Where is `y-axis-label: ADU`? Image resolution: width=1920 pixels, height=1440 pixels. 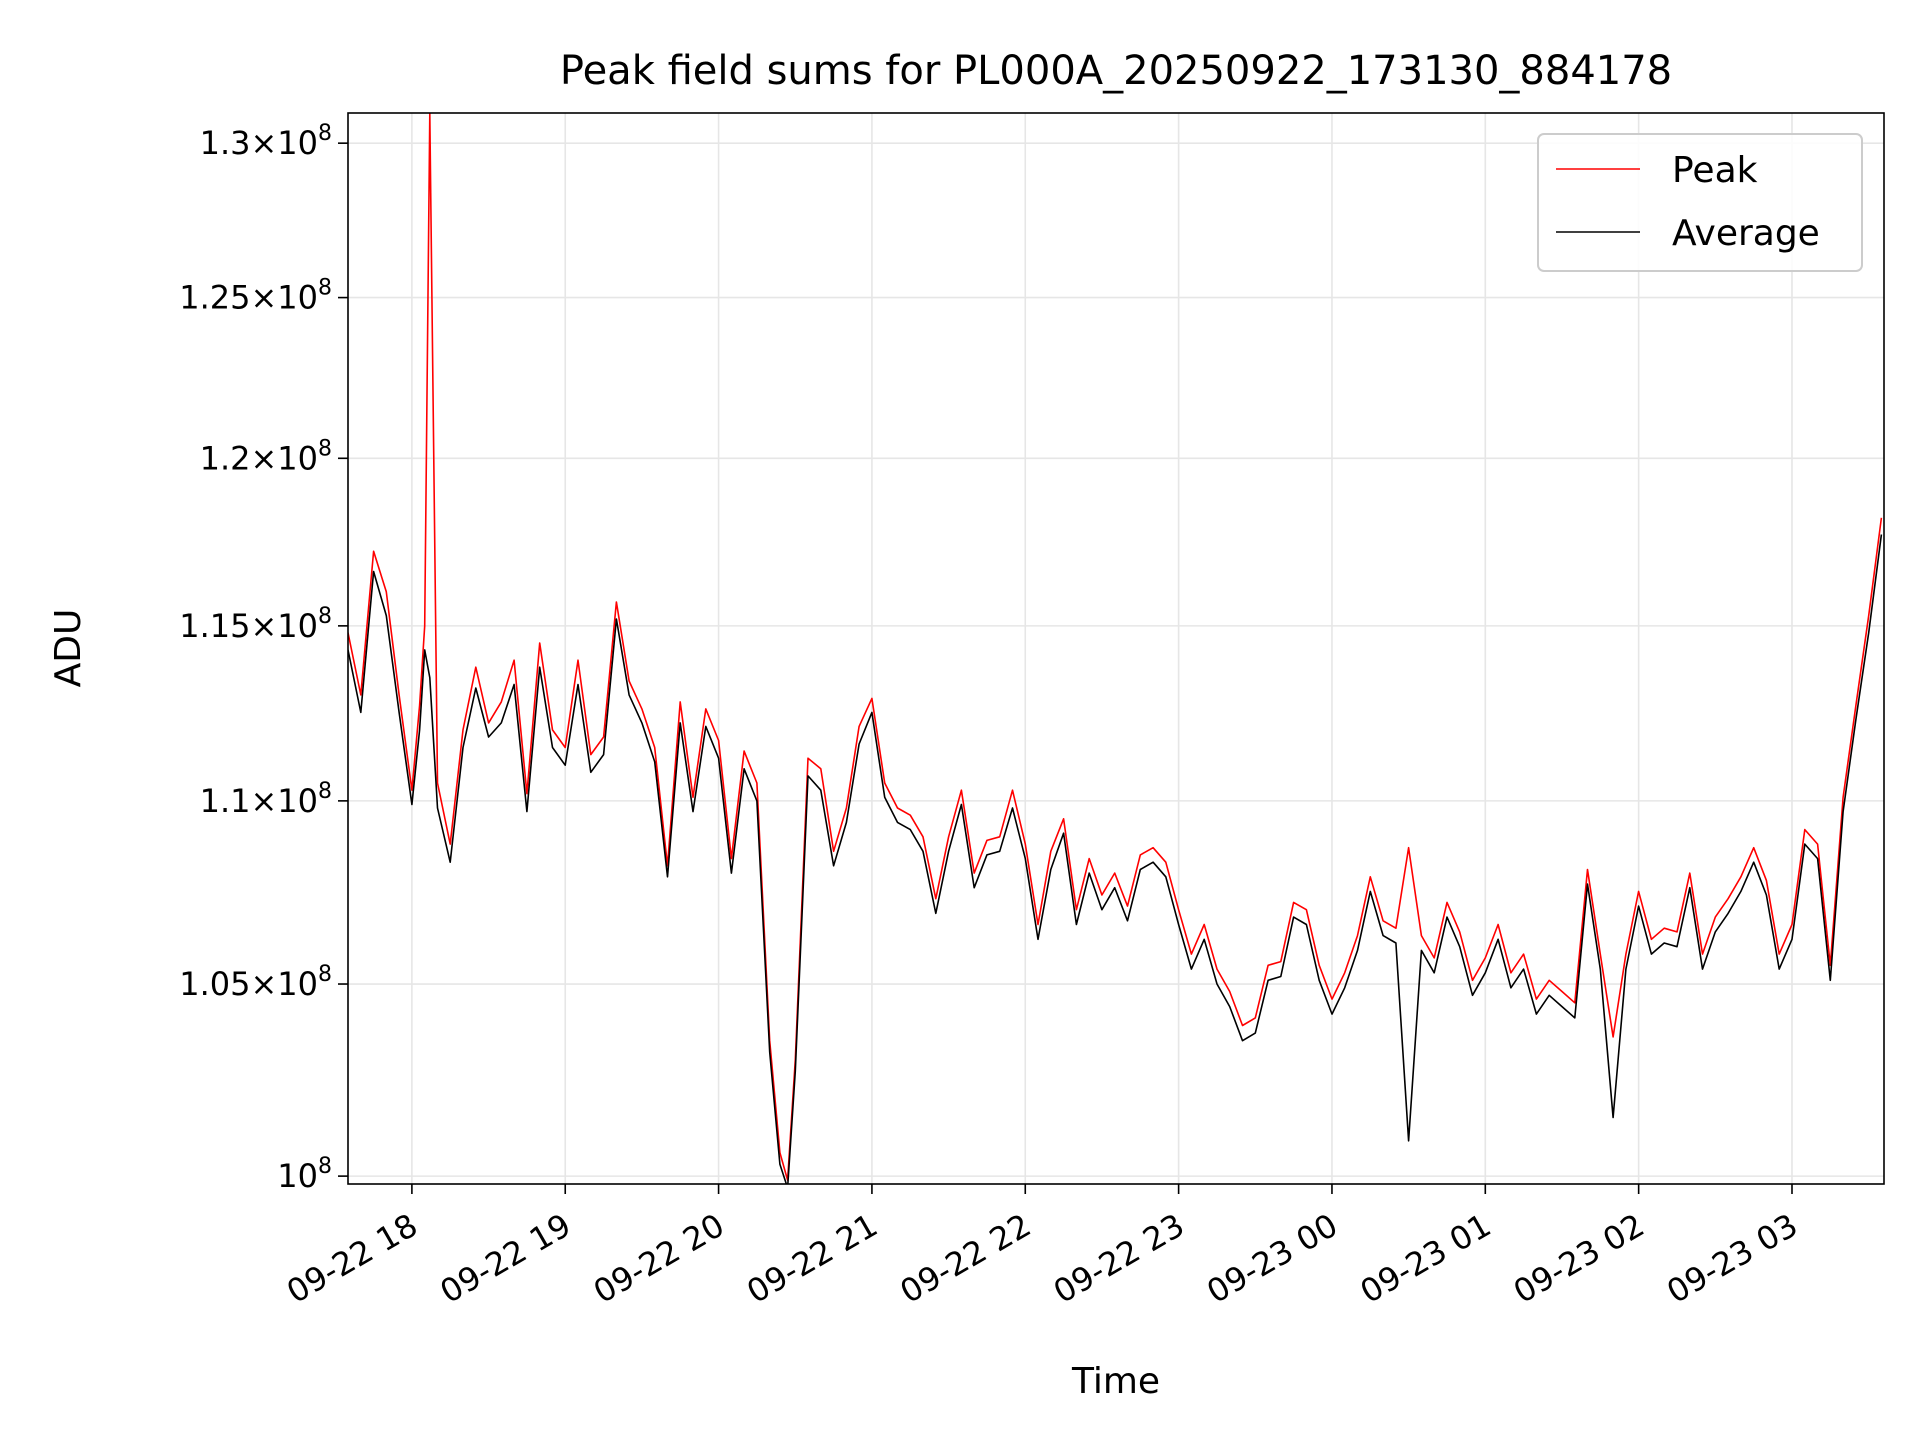 y-axis-label: ADU is located at coordinates (68, 648).